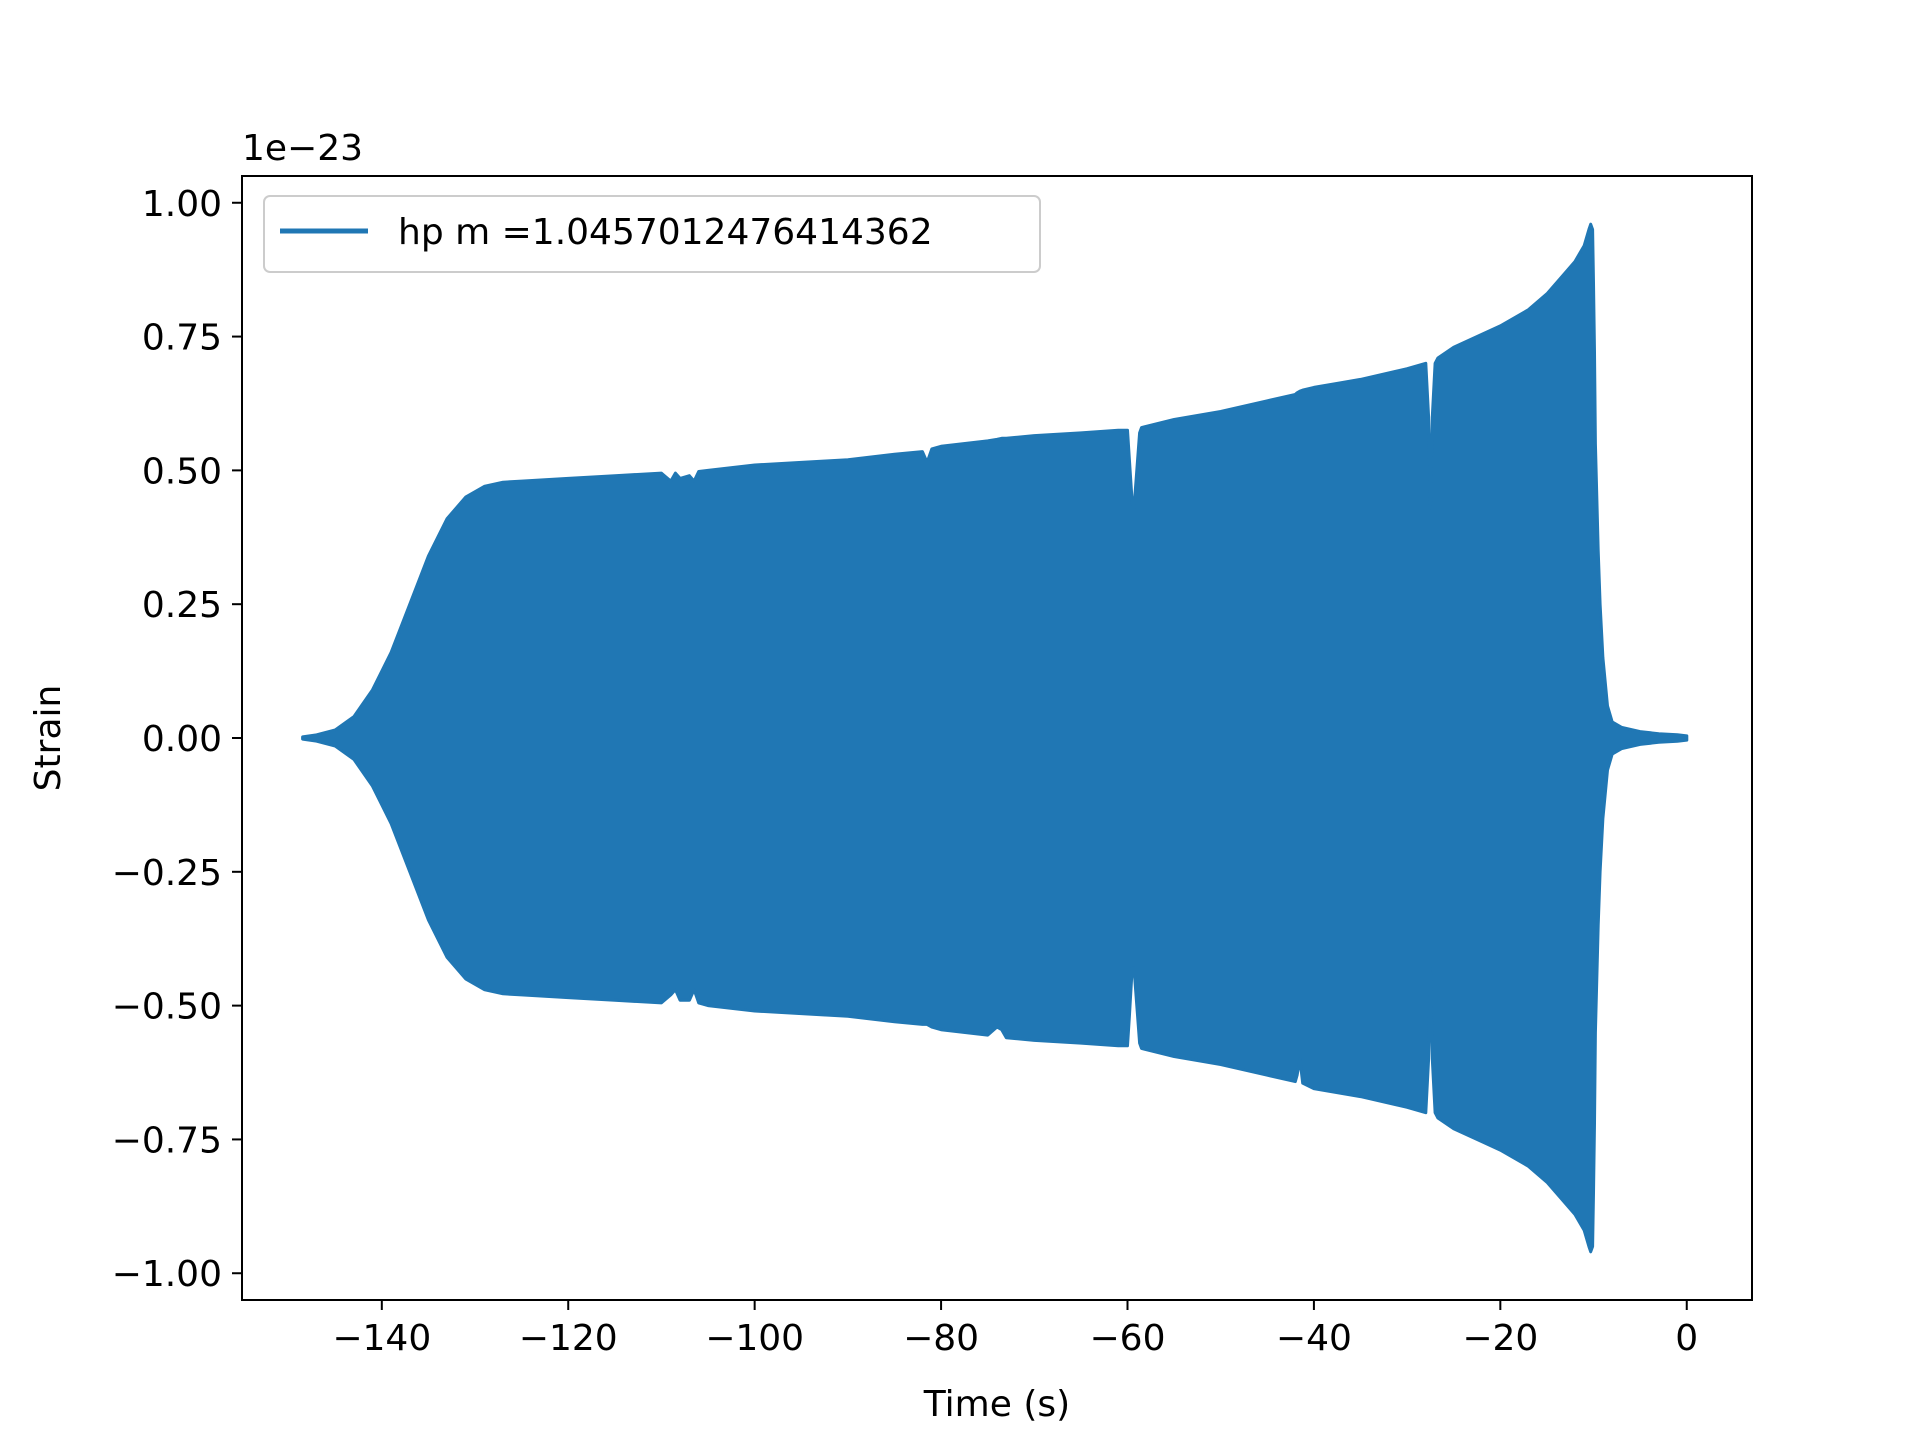 This screenshot has height=1440, width=1920. I want to click on y-tick-label: −0.25, so click(167, 873).